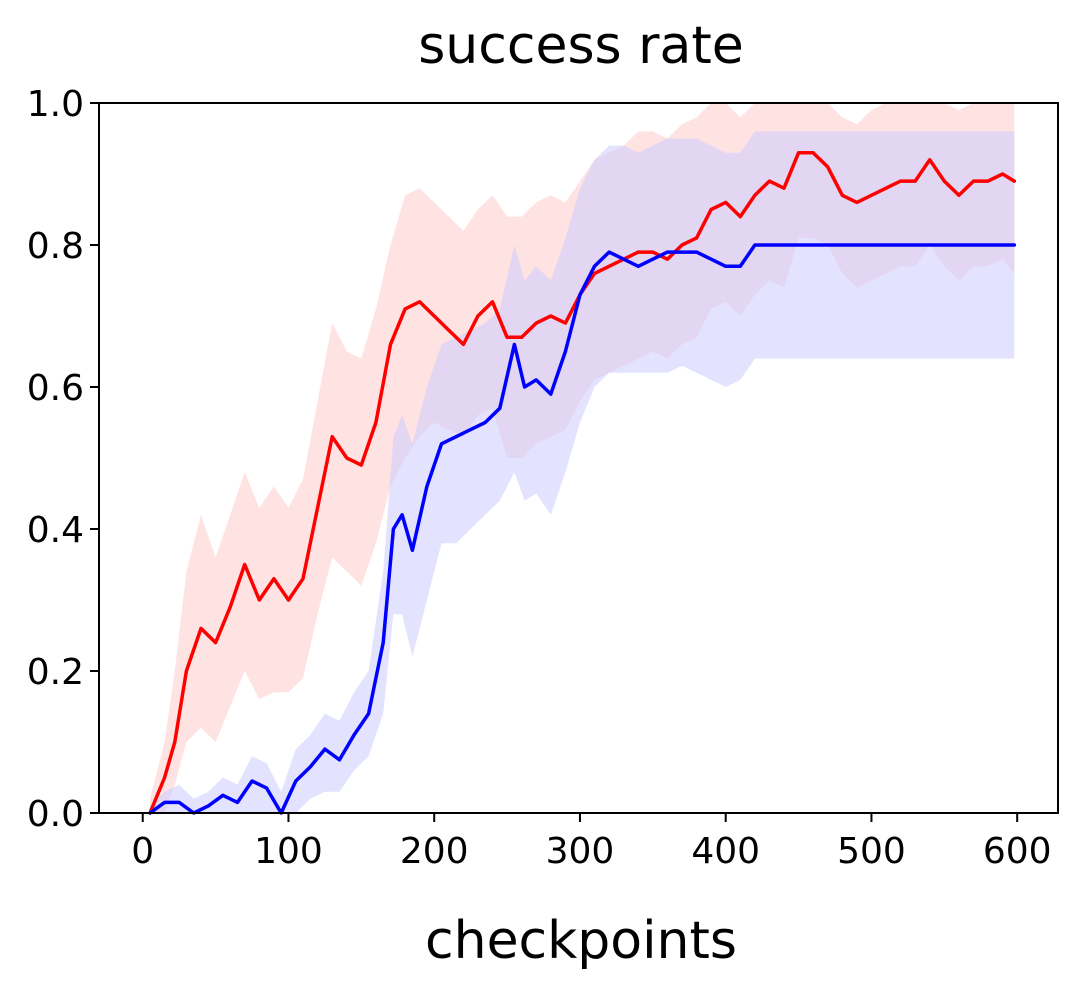  Describe the element at coordinates (55, 672) in the screenshot. I see `y-tick-label: 0.2` at that location.